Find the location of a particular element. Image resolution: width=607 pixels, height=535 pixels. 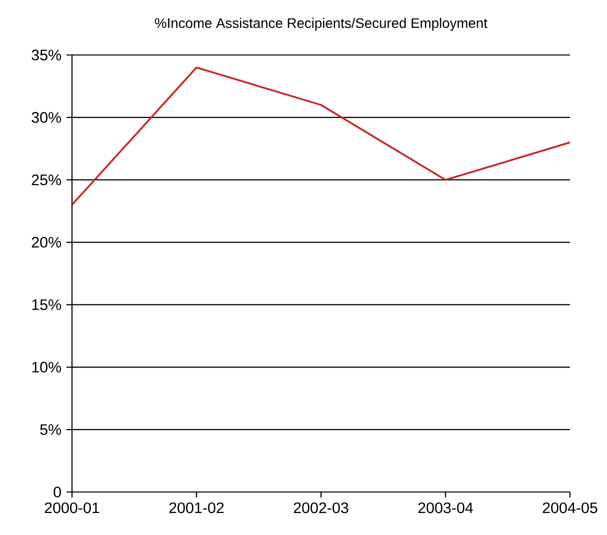

x-tick-label: 2002-03 is located at coordinates (321, 508).